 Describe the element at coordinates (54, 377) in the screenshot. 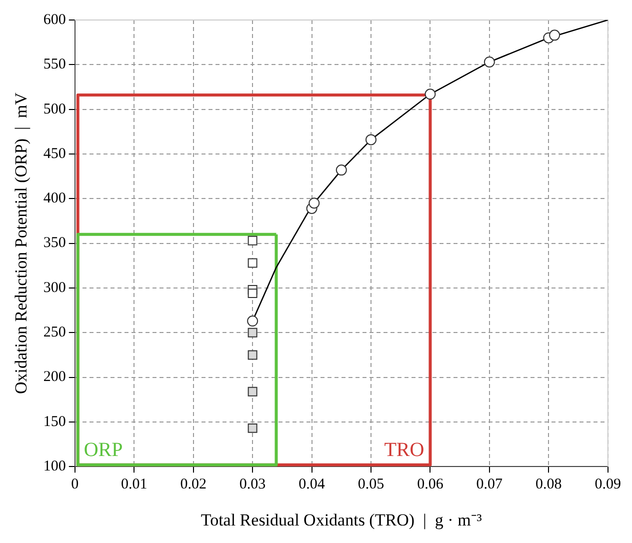

I see `y-tick-label: 200` at that location.